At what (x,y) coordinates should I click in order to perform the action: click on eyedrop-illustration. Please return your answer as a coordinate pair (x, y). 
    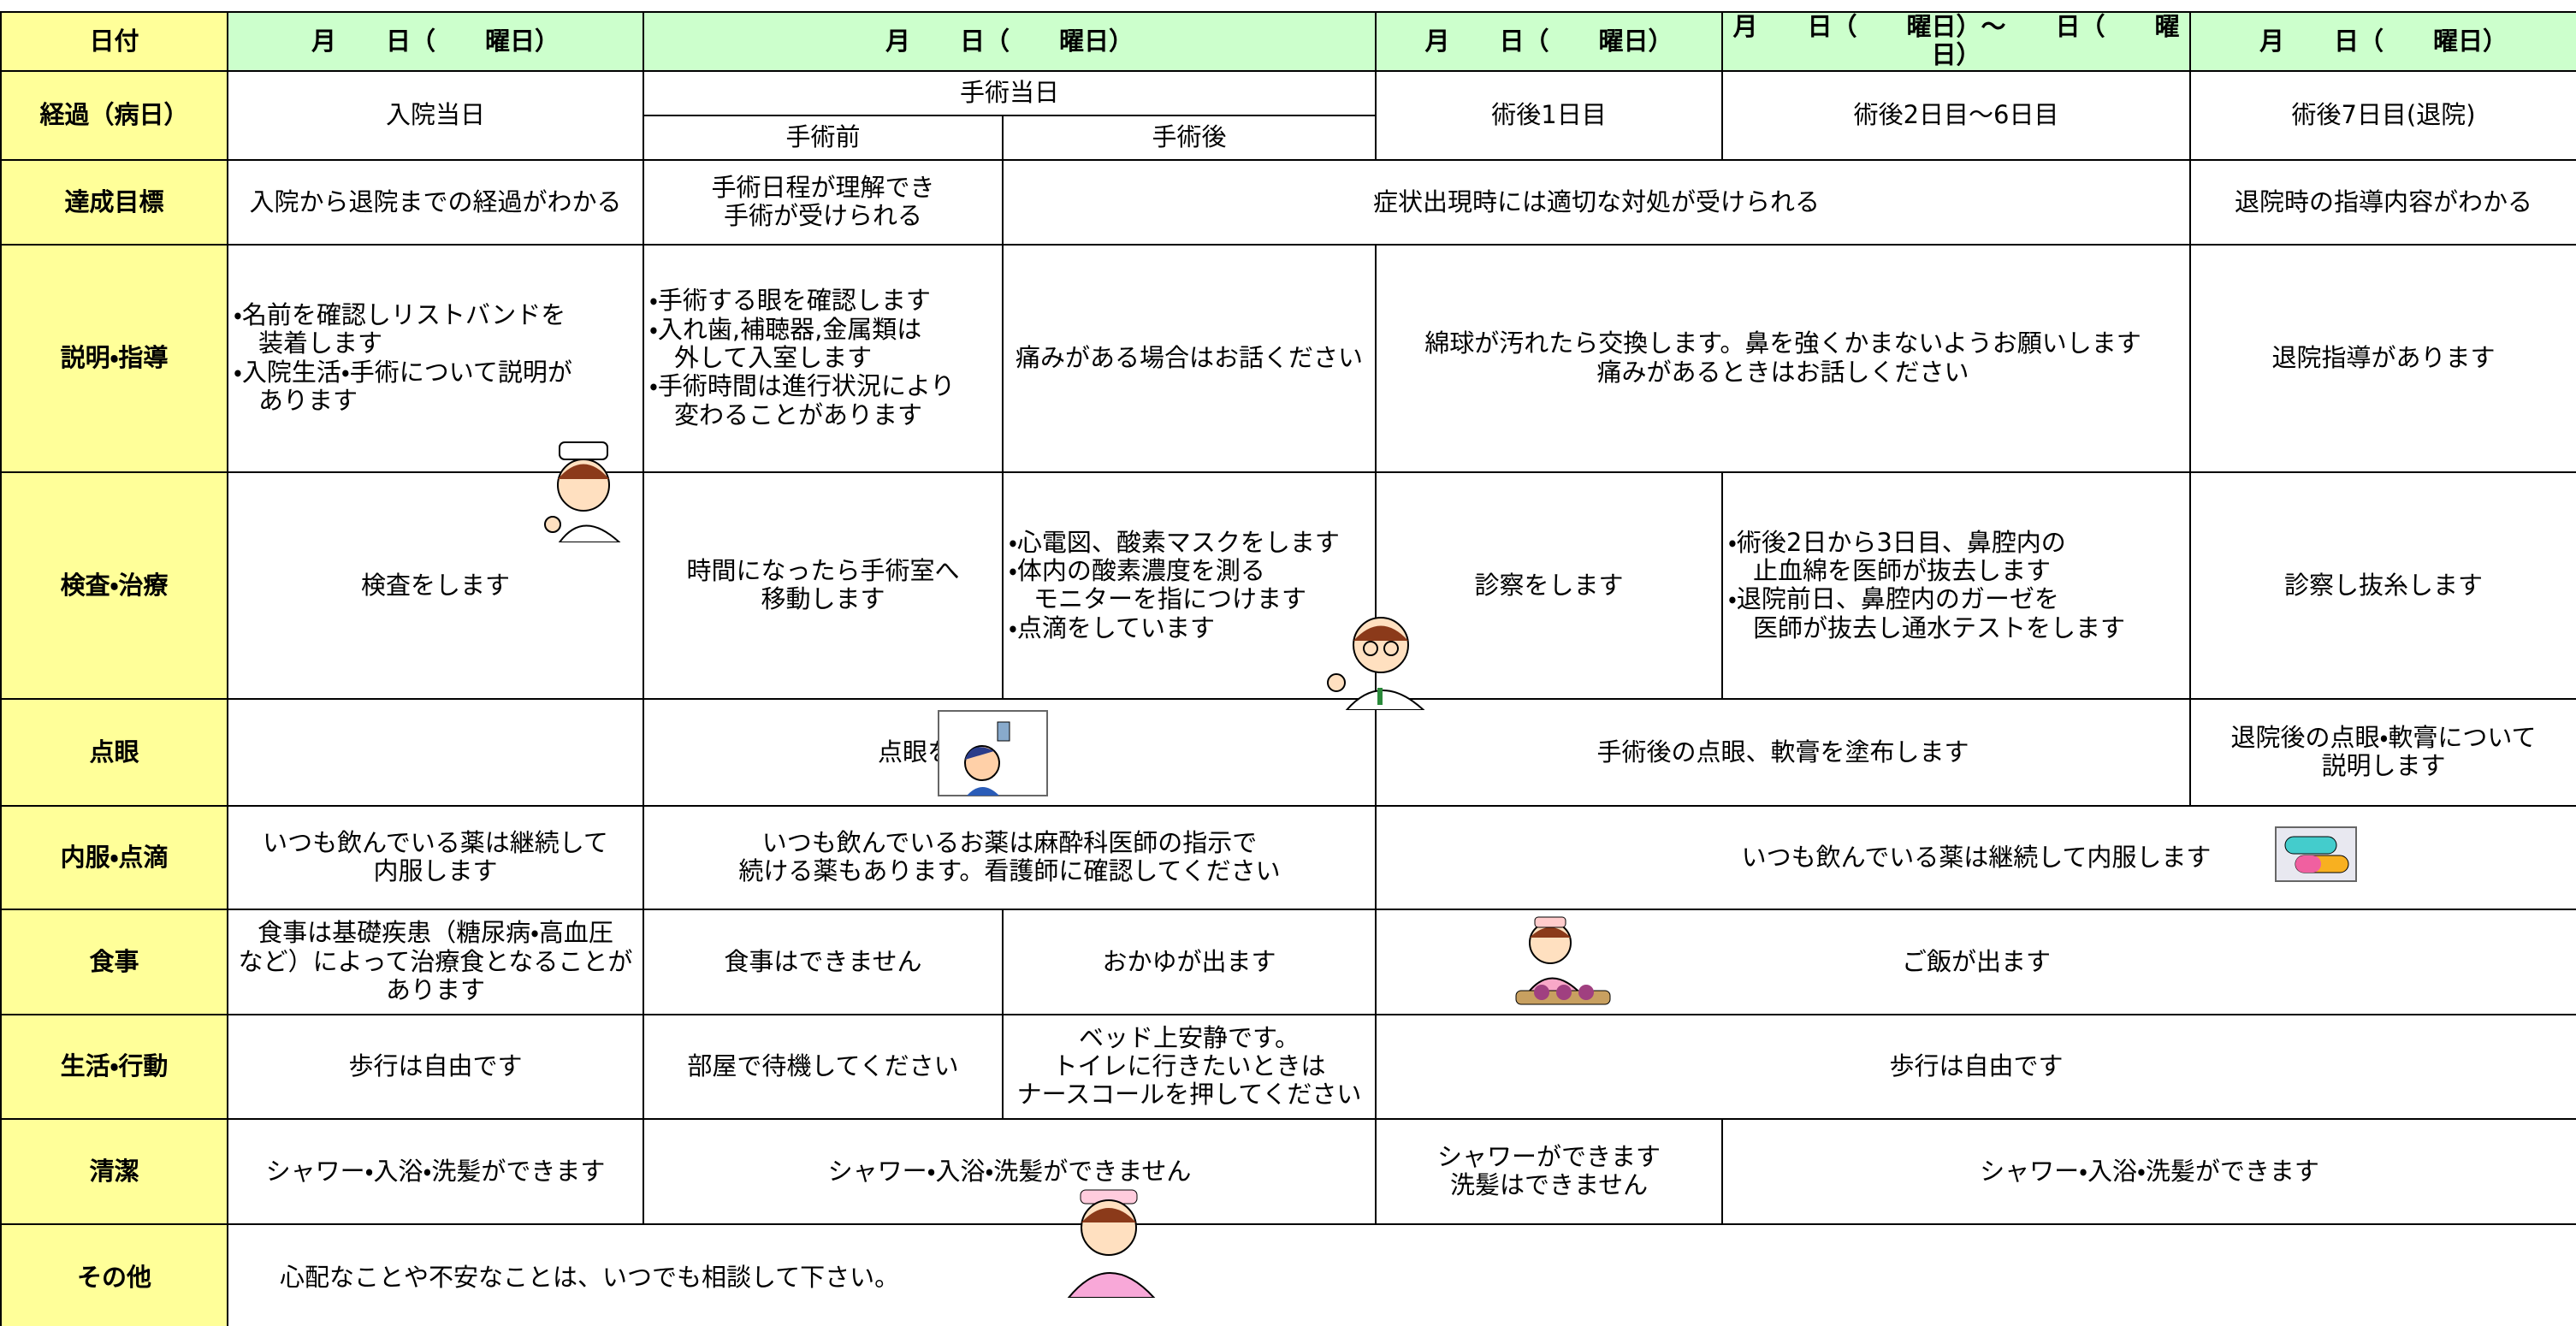
    Looking at the image, I should click on (993, 753).